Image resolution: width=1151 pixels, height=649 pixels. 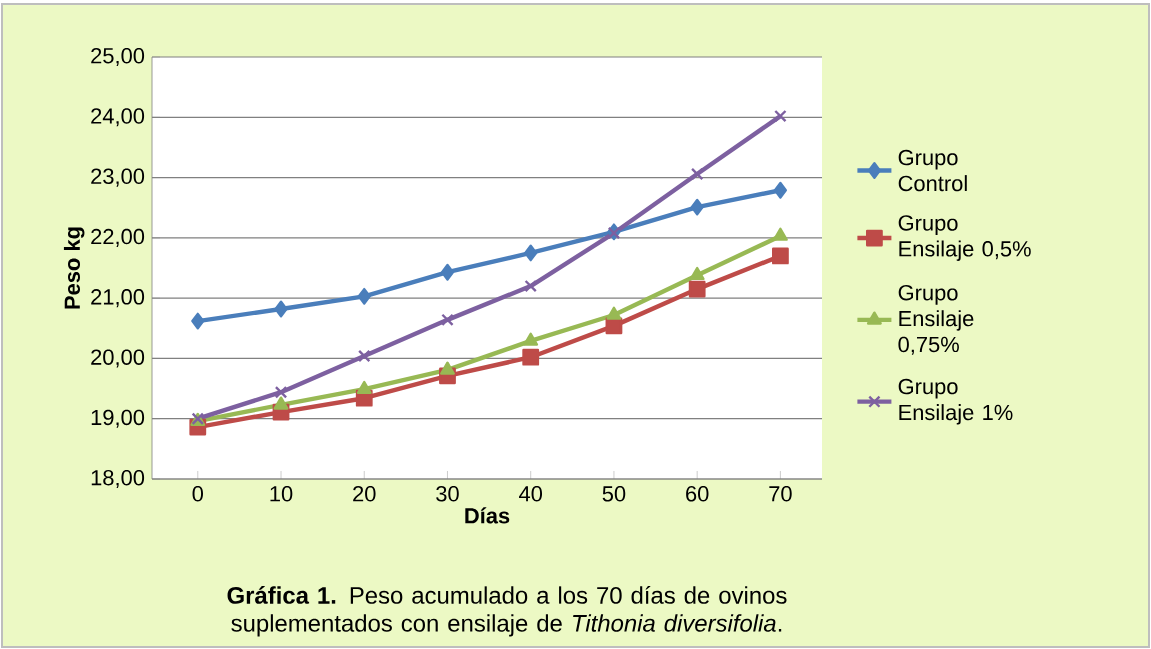 What do you see at coordinates (932, 170) in the screenshot?
I see `legend-label: Grupo Control` at bounding box center [932, 170].